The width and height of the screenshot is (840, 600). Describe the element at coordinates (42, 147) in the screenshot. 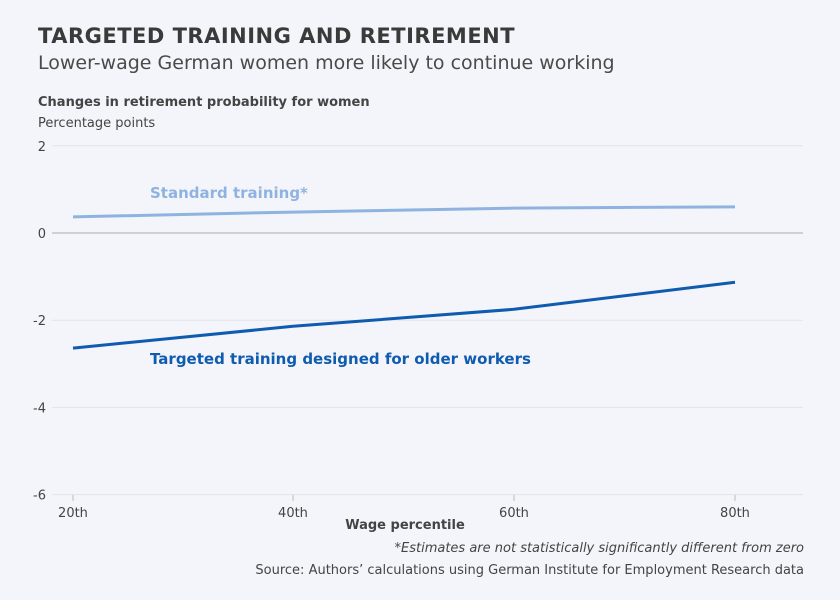

I see `y-tick-label: 2` at that location.